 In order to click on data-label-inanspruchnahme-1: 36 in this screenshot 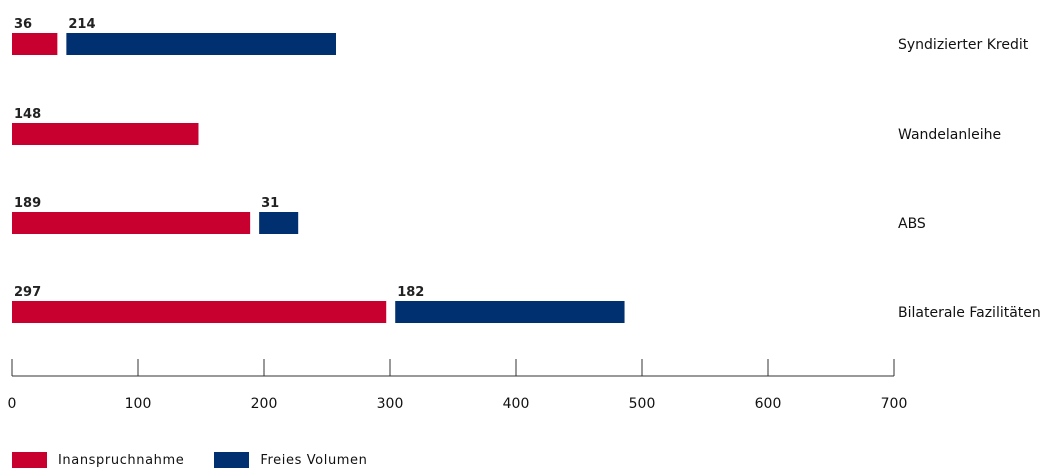, I will do `click(23, 24)`.